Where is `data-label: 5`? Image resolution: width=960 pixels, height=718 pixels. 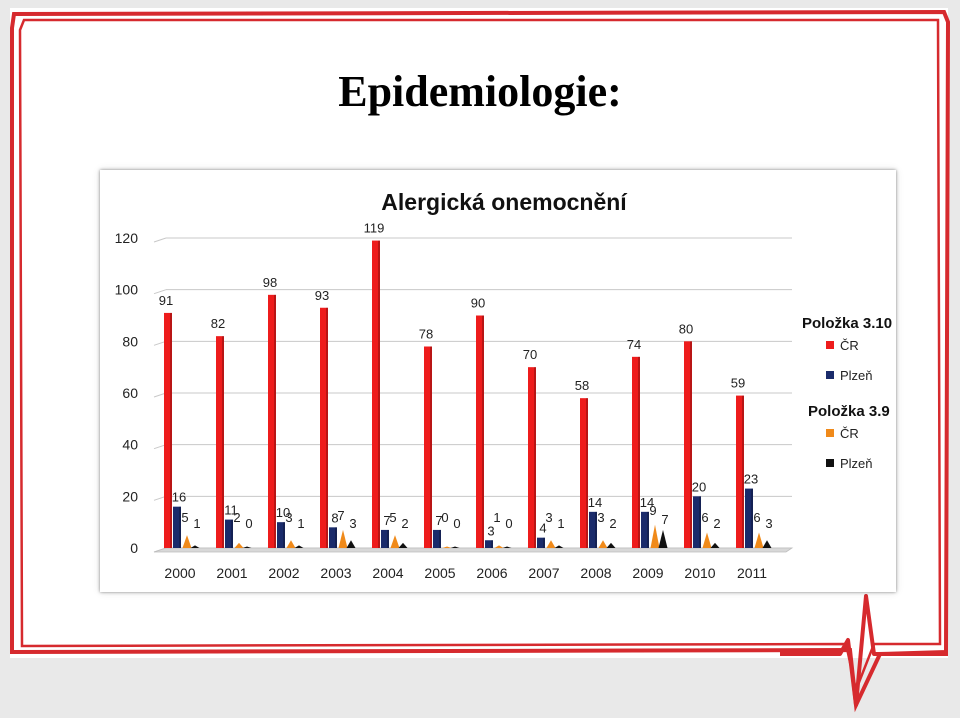
data-label: 5 is located at coordinates (392, 517).